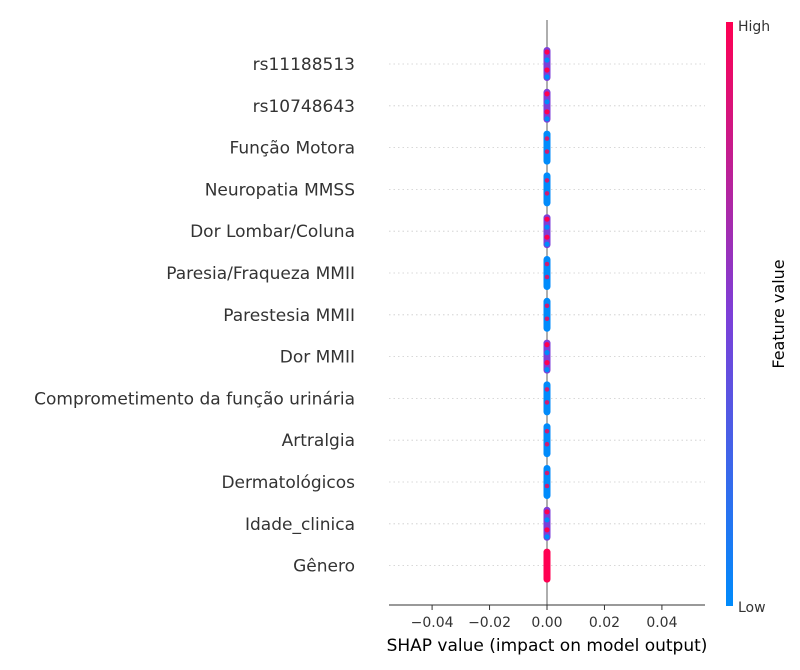  What do you see at coordinates (300, 525) in the screenshot?
I see `feature-label: Idade_clinica` at bounding box center [300, 525].